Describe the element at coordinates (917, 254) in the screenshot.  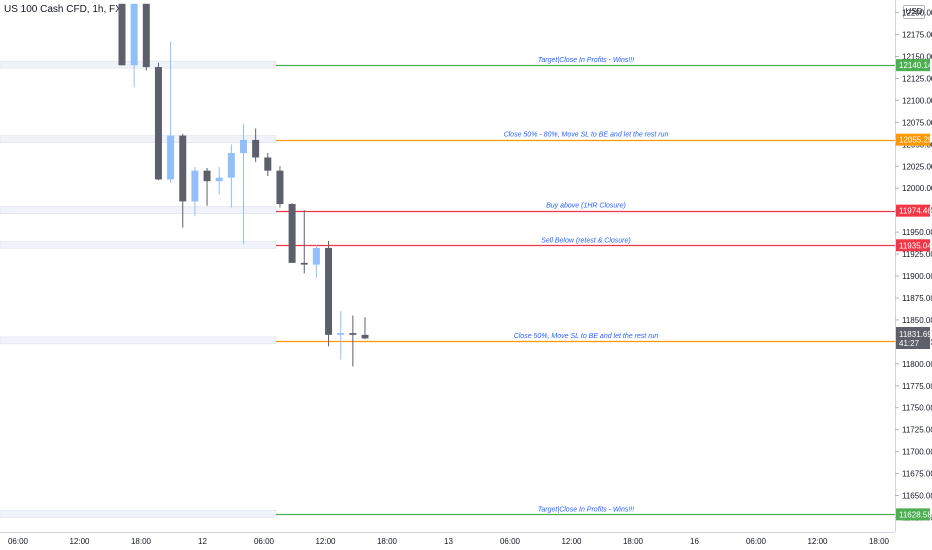
I see `price-tick-label: 11925.00` at that location.